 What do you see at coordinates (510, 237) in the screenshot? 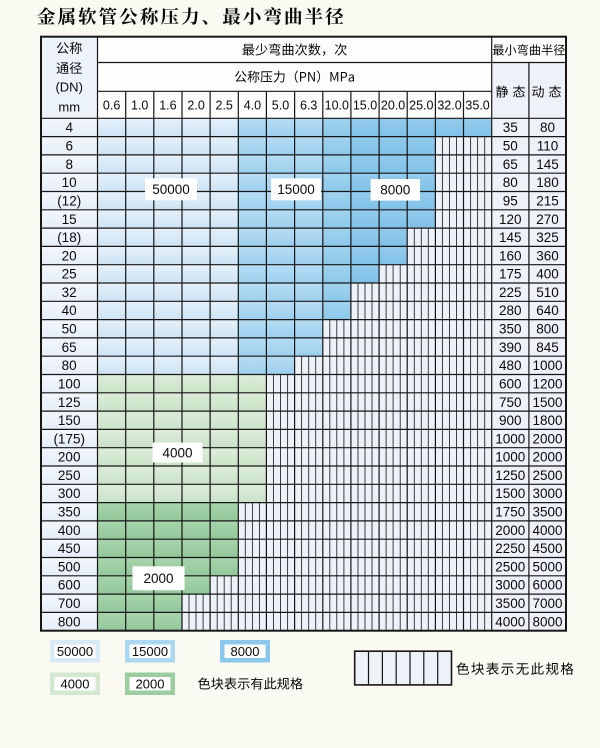
I see `svg-text: 145` at bounding box center [510, 237].